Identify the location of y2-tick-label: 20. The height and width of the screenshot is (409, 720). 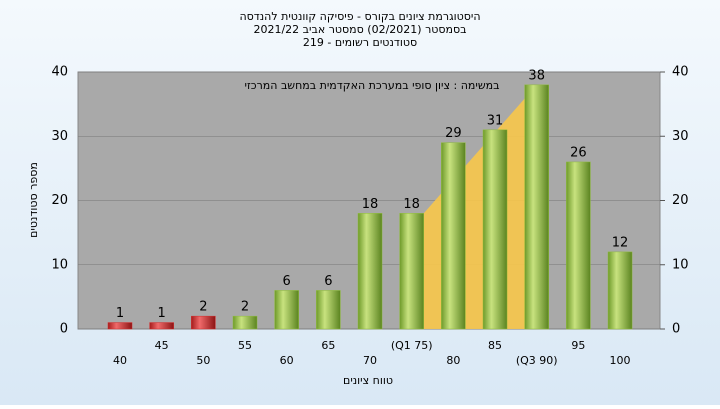
(680, 200).